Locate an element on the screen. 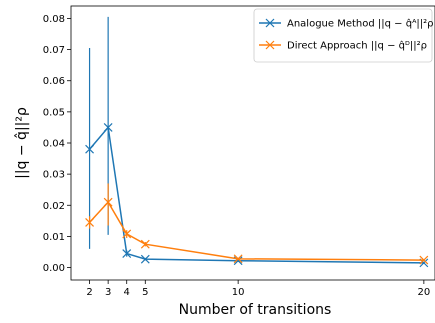 The height and width of the screenshot is (323, 435). y-tick-label: 0.06 is located at coordinates (54, 81).